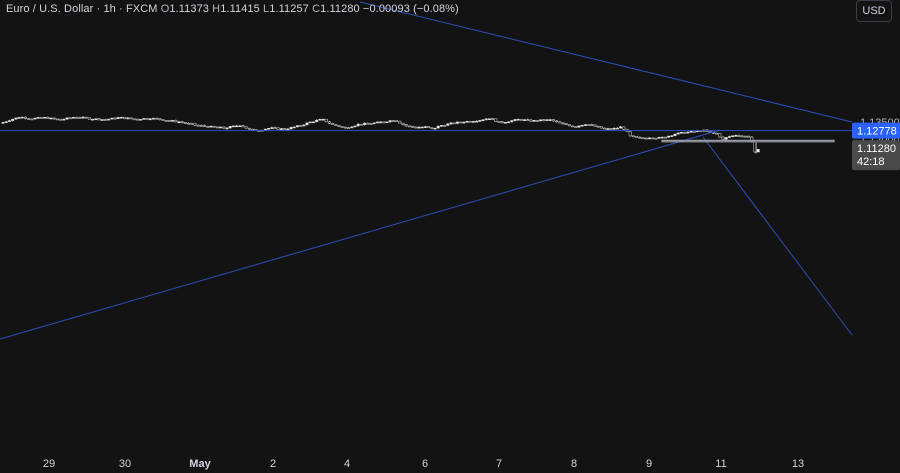 The height and width of the screenshot is (473, 900). What do you see at coordinates (165, 9) in the screenshot?
I see `open-key: O` at bounding box center [165, 9].